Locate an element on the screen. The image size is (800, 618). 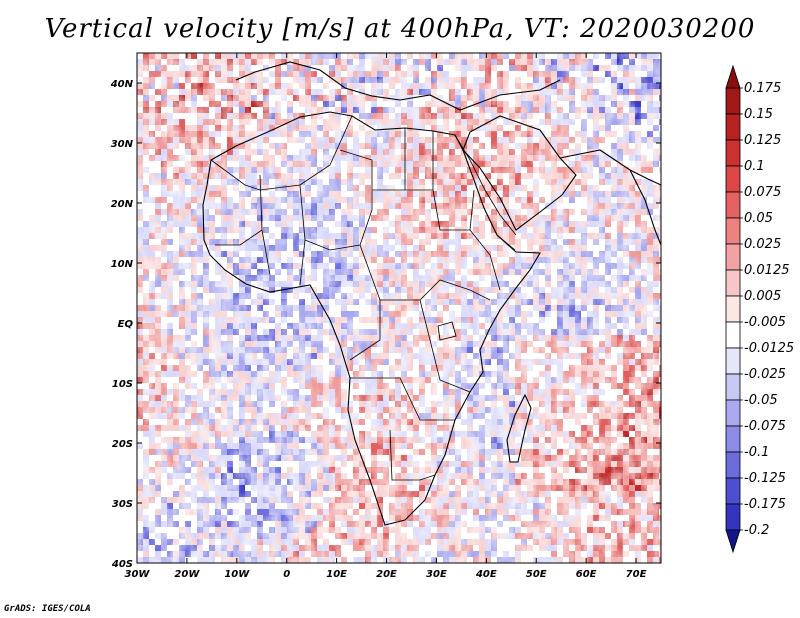
colorbar-label: -0.005 is located at coordinates (765, 322).